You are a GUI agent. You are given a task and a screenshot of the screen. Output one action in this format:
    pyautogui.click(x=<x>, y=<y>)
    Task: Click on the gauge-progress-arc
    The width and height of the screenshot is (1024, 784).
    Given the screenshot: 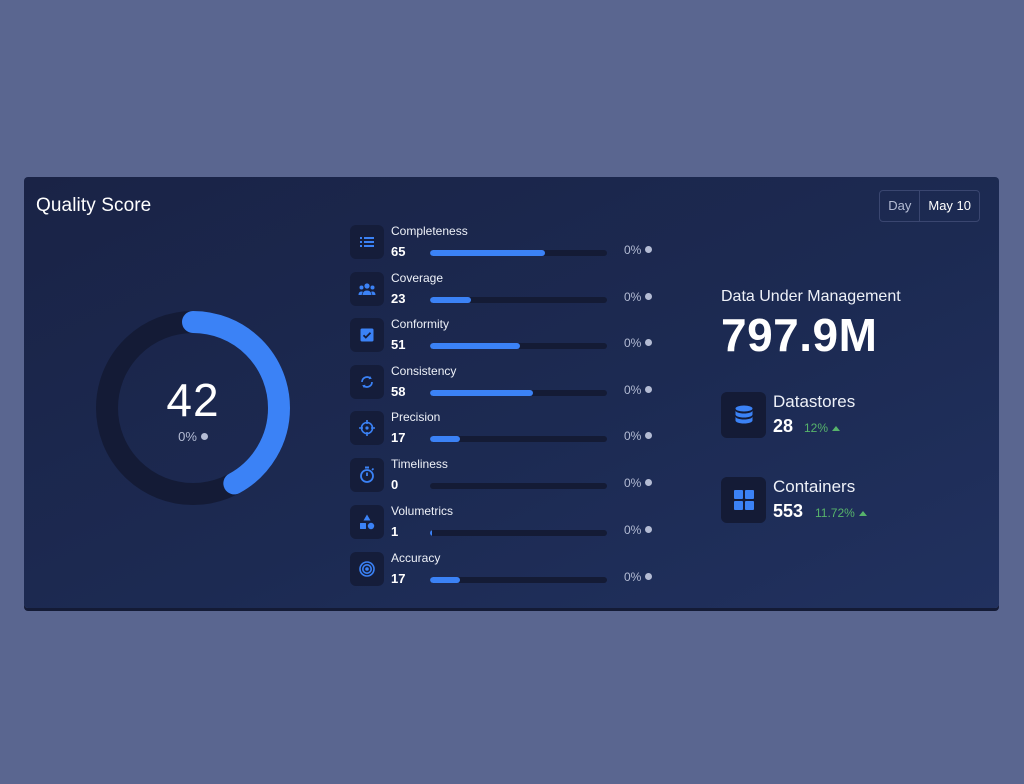 What is the action you would take?
    pyautogui.click(x=193, y=408)
    